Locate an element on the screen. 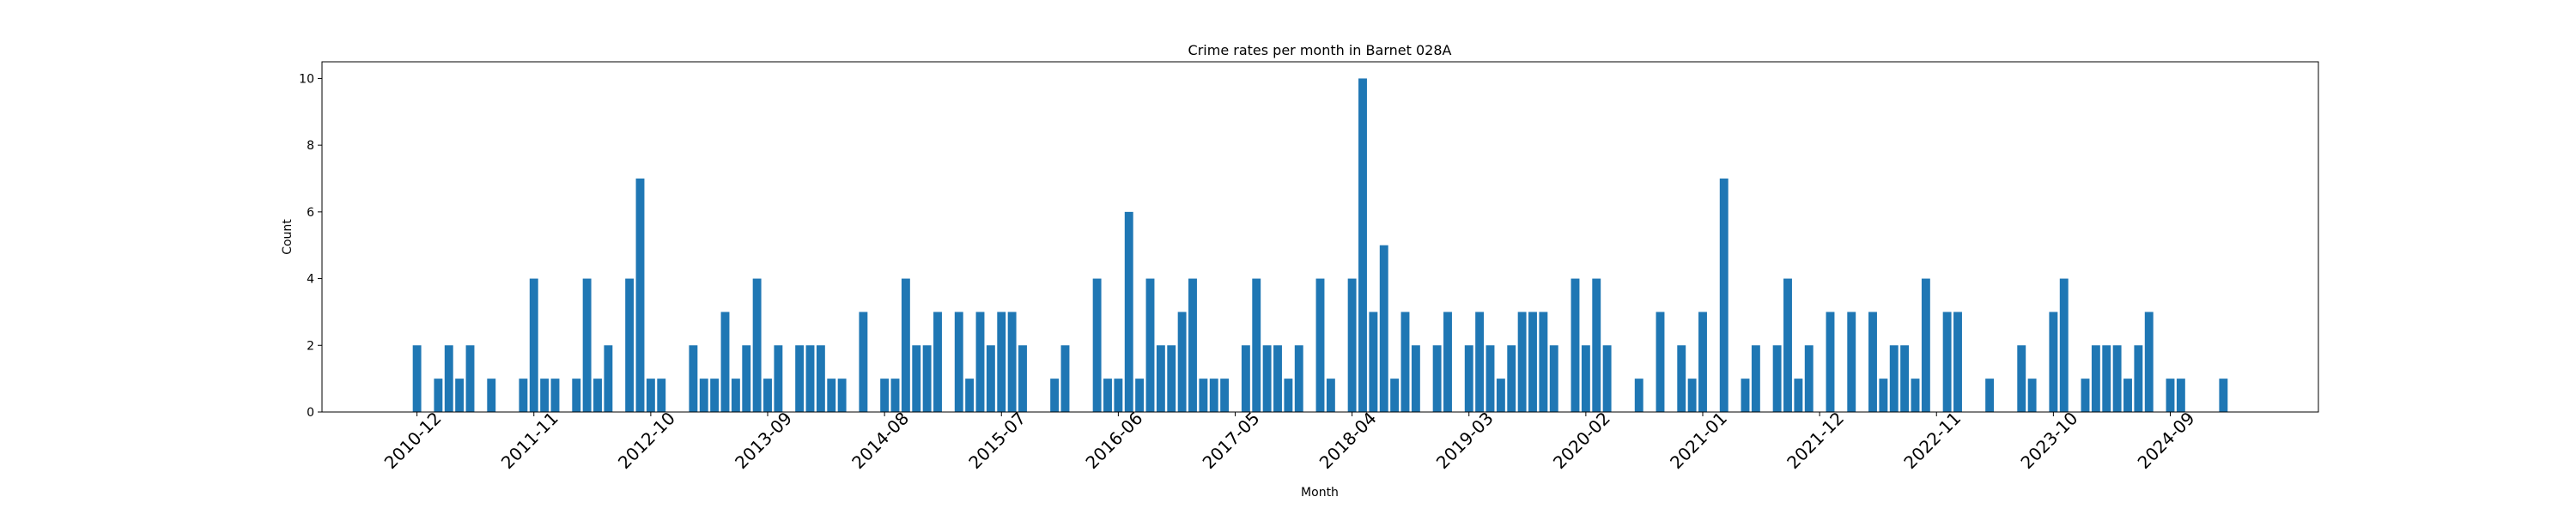 The image size is (2576, 515). x-axis-label: Month is located at coordinates (1320, 493).